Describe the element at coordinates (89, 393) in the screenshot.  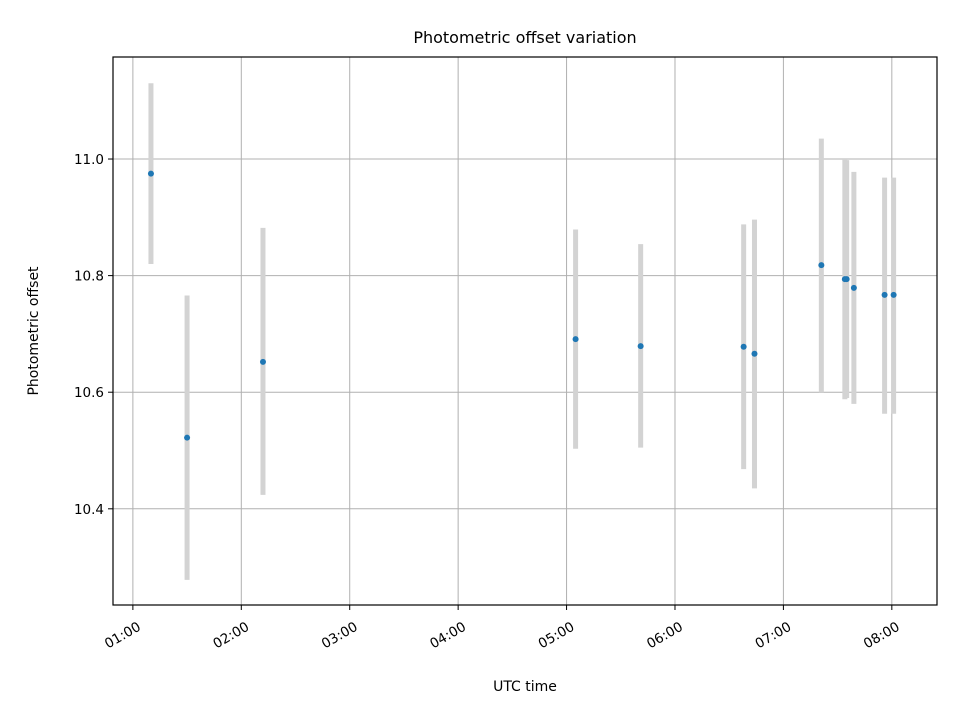
I see `y-tick-label: 10.6` at that location.